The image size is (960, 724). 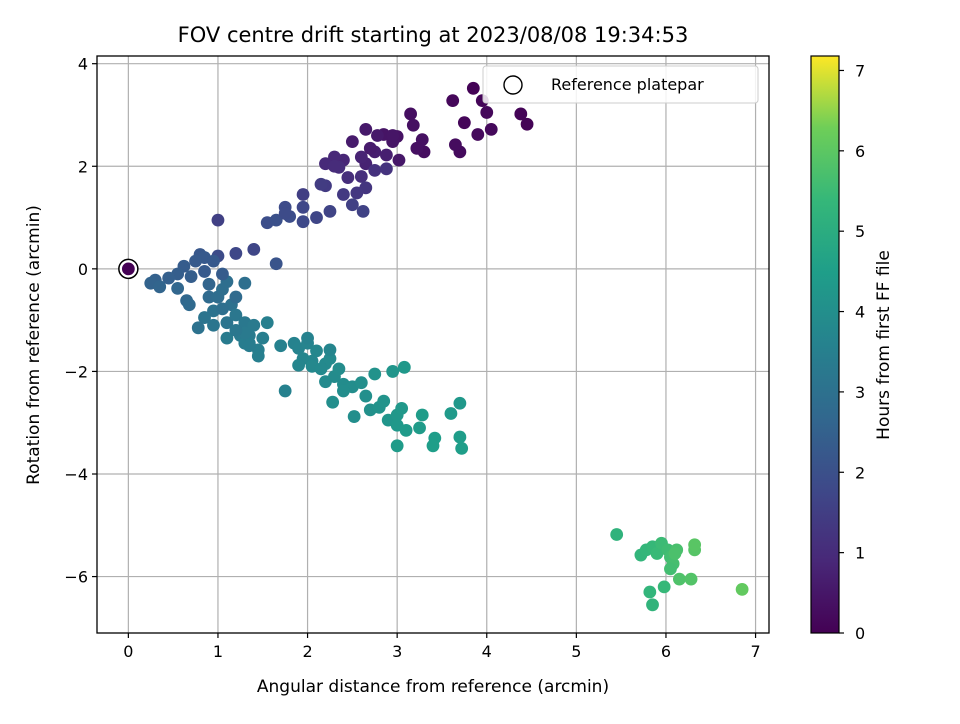 What do you see at coordinates (128, 651) in the screenshot?
I see `x-tick-label: 0` at bounding box center [128, 651].